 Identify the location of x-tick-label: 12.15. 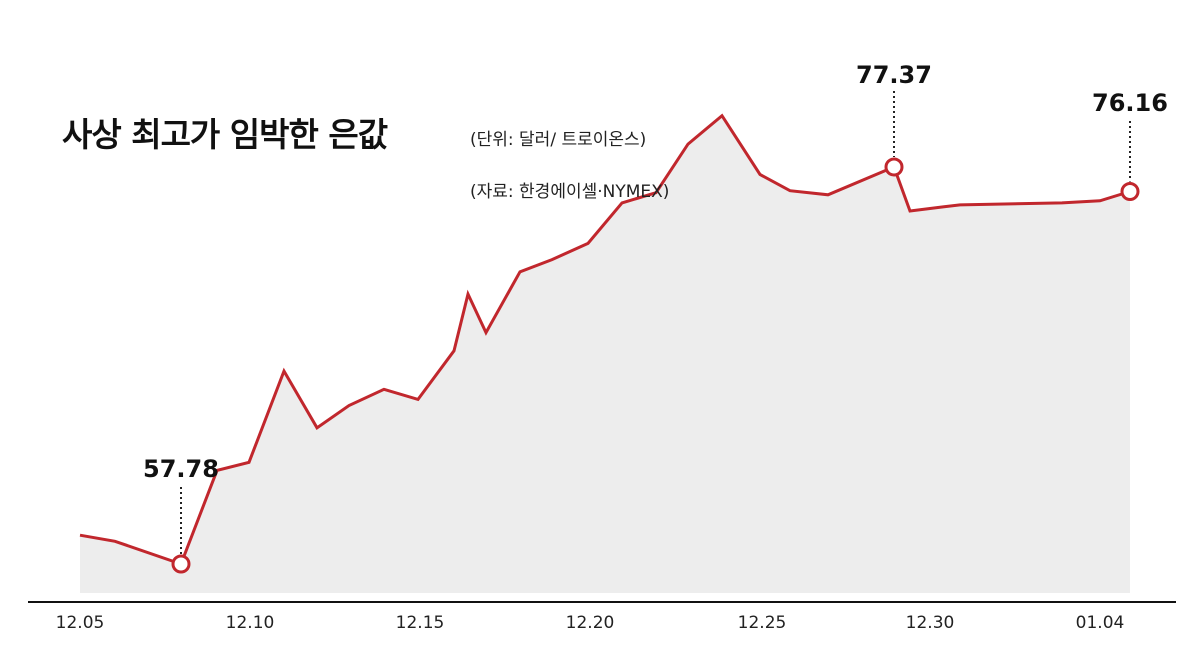
(420, 623).